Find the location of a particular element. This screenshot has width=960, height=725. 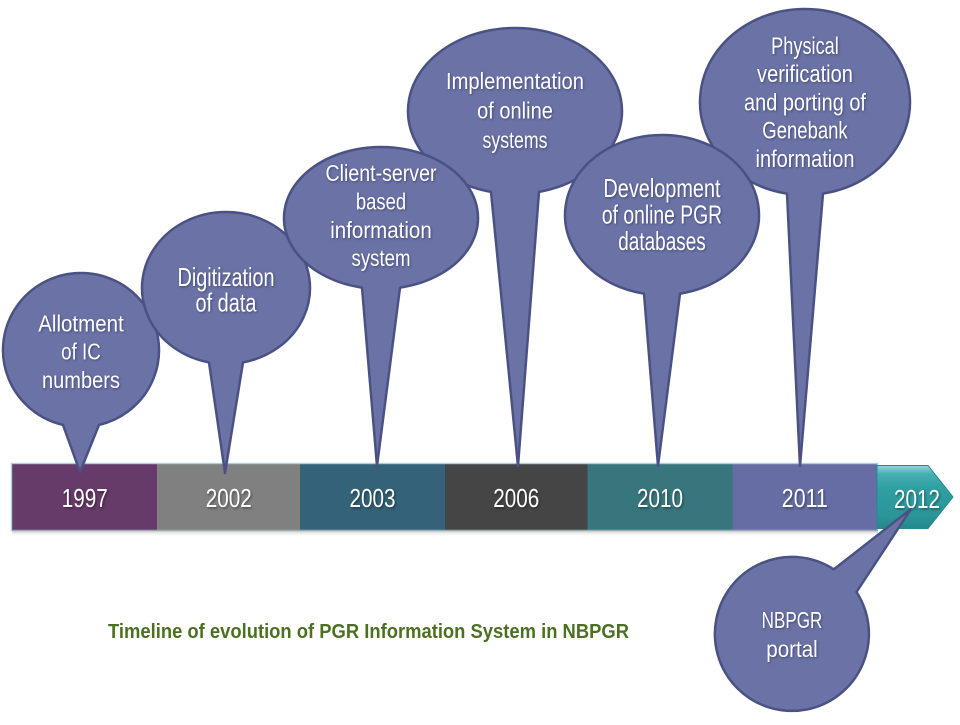

svg-text: and porting of is located at coordinates (805, 102).